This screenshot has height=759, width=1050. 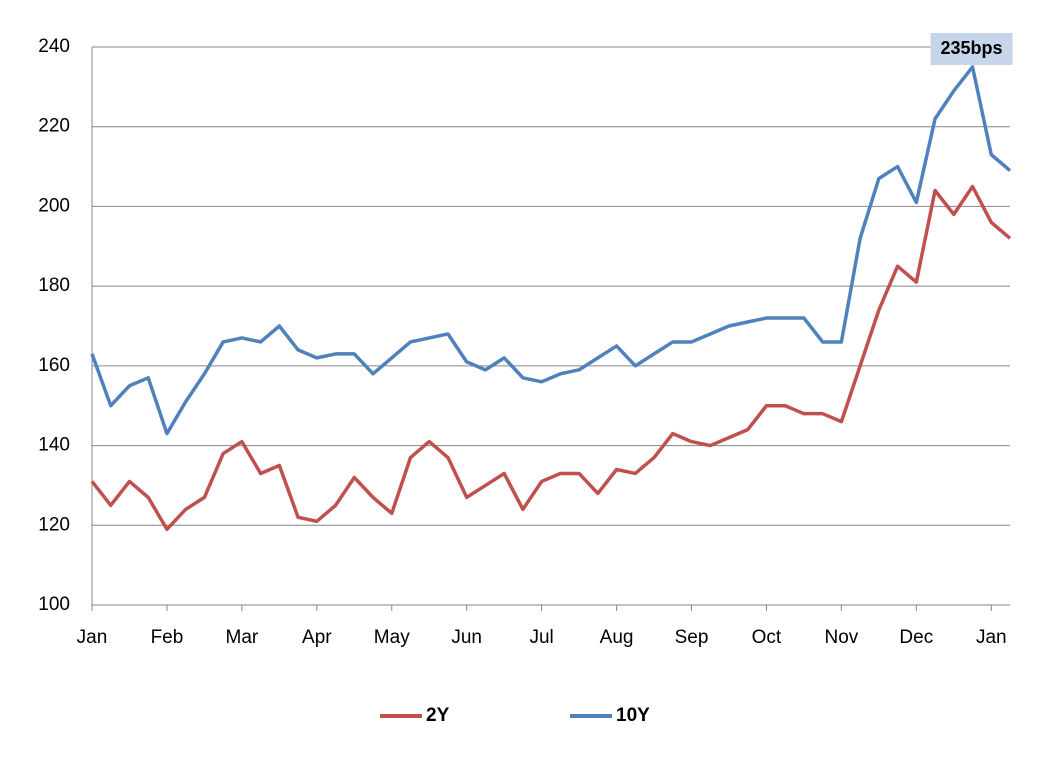 I want to click on x-tick-label: Jun, so click(x=466, y=637).